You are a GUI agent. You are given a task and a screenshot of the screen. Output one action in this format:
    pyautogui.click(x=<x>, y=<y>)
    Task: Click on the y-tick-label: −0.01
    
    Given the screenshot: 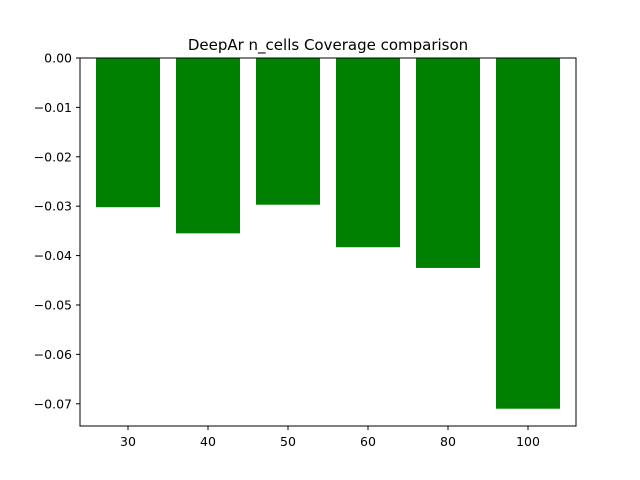 What is the action you would take?
    pyautogui.click(x=53, y=107)
    